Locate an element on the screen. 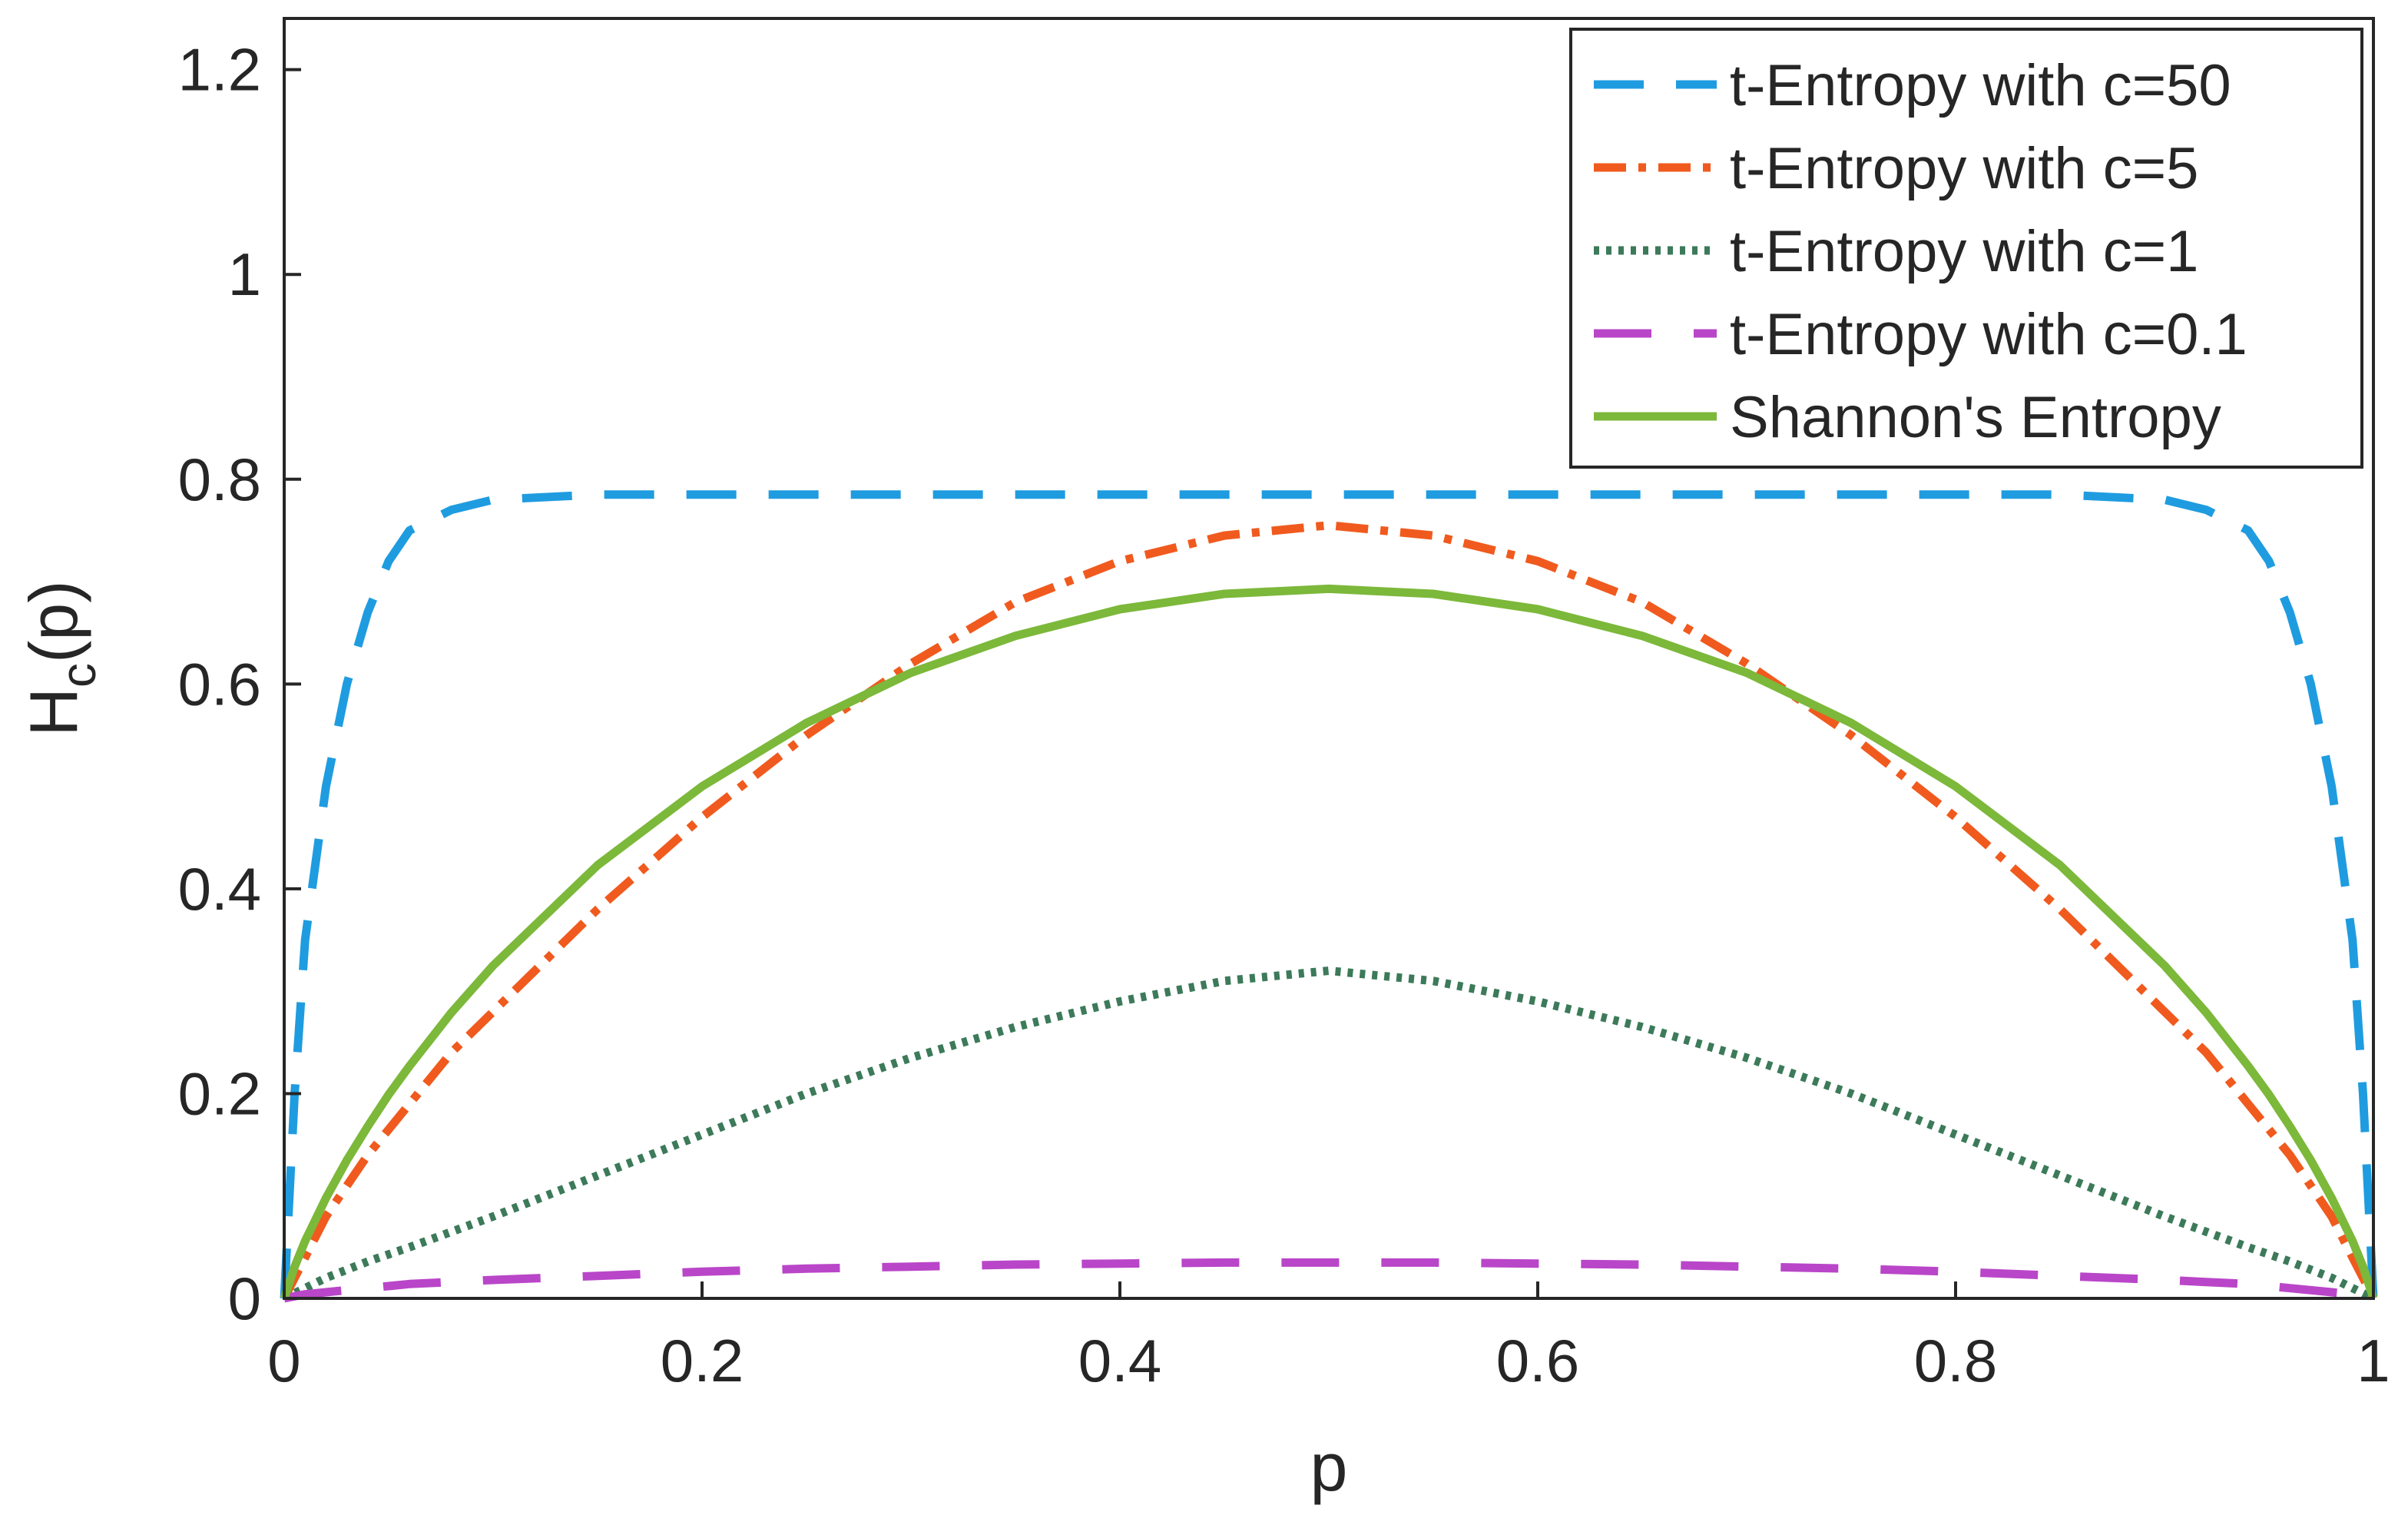 Image resolution: width=2408 pixels, height=1535 pixels. x-tick-label: 0.2 is located at coordinates (702, 1360).